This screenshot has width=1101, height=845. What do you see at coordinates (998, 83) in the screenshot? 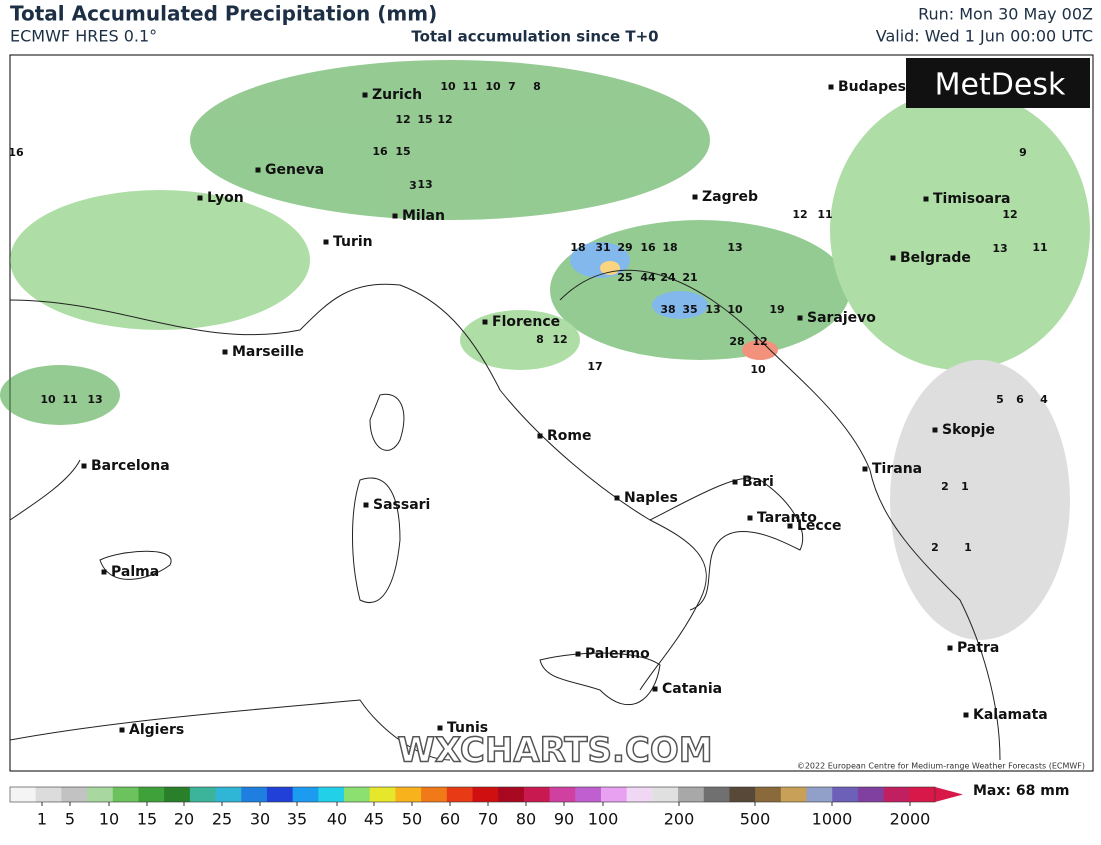
I see `logo-box` at bounding box center [998, 83].